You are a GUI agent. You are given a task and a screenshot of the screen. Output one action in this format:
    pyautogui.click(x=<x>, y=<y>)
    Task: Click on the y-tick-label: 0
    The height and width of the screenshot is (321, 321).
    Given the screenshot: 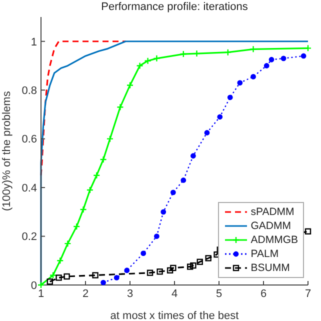 What is the action you would take?
    pyautogui.click(x=33, y=286)
    